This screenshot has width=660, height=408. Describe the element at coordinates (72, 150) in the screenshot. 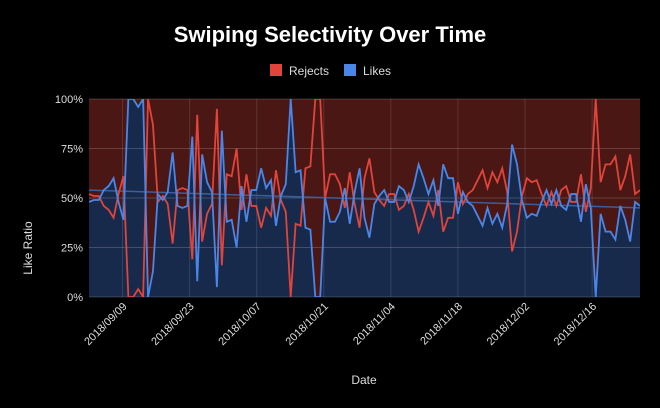

I see `y-tick-label: 75%` at that location.